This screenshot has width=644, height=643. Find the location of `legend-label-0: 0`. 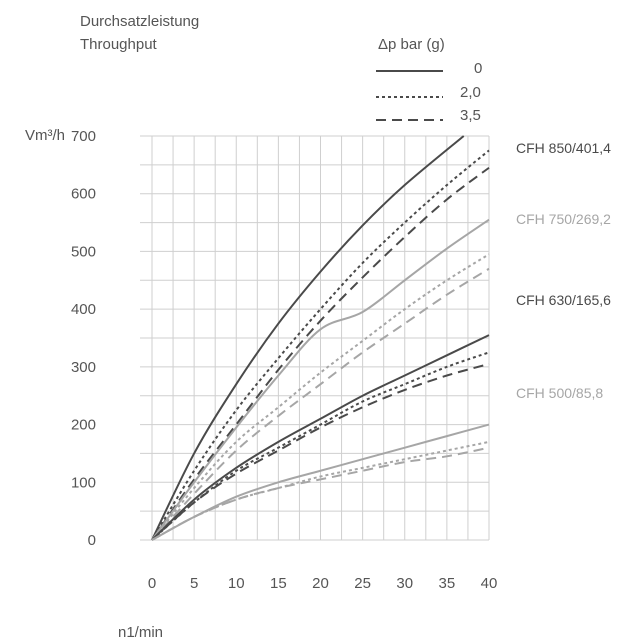

legend-label-0: 0 is located at coordinates (478, 68).